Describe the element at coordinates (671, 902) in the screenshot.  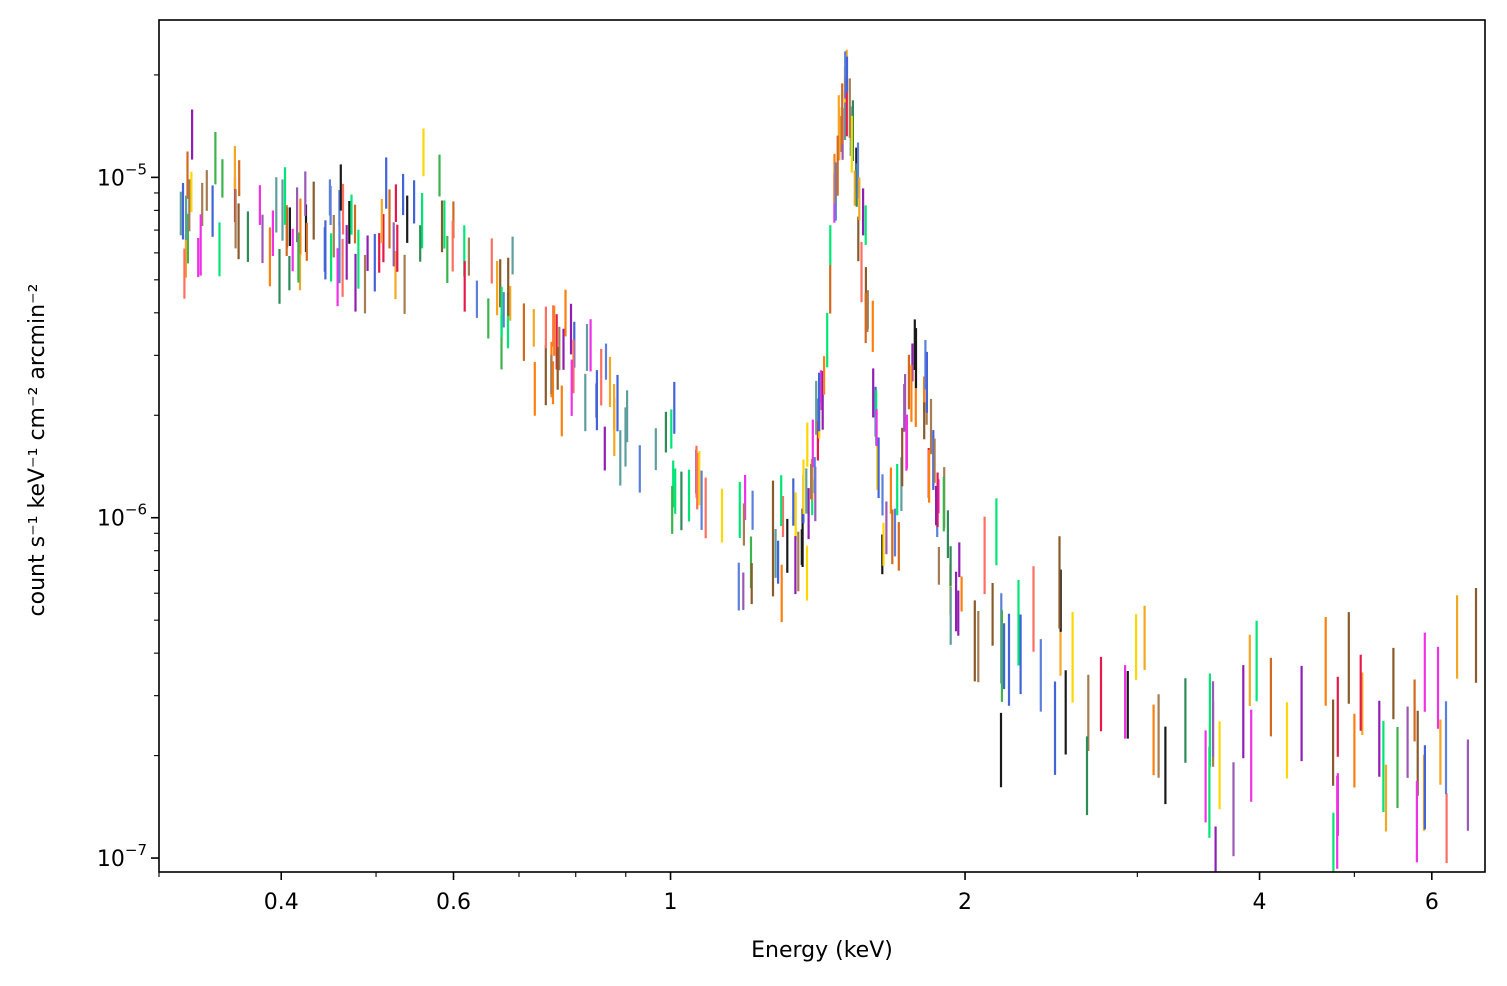
I see `x-tick-label: 1` at that location.